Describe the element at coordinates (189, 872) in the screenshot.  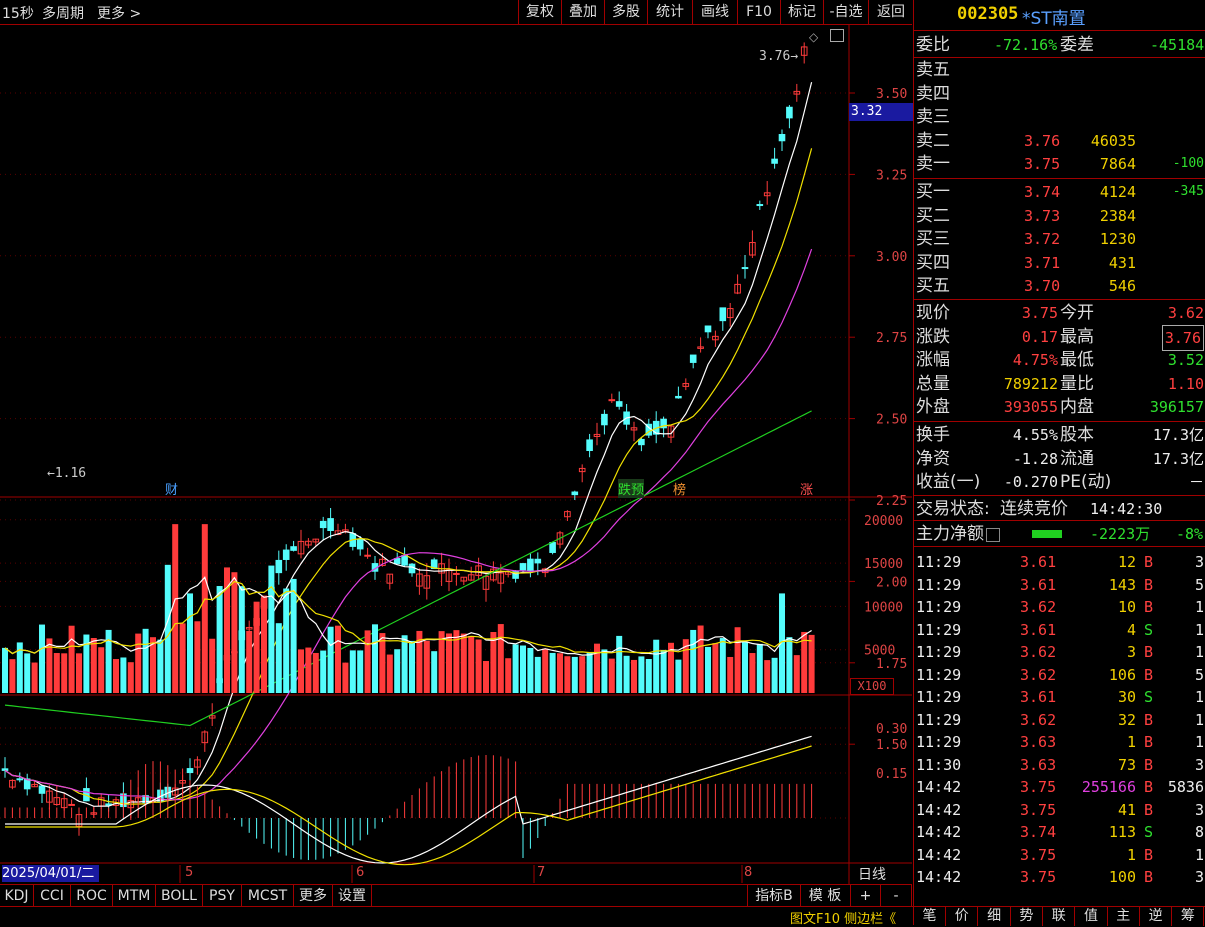
I see `month-label-5: 5` at that location.